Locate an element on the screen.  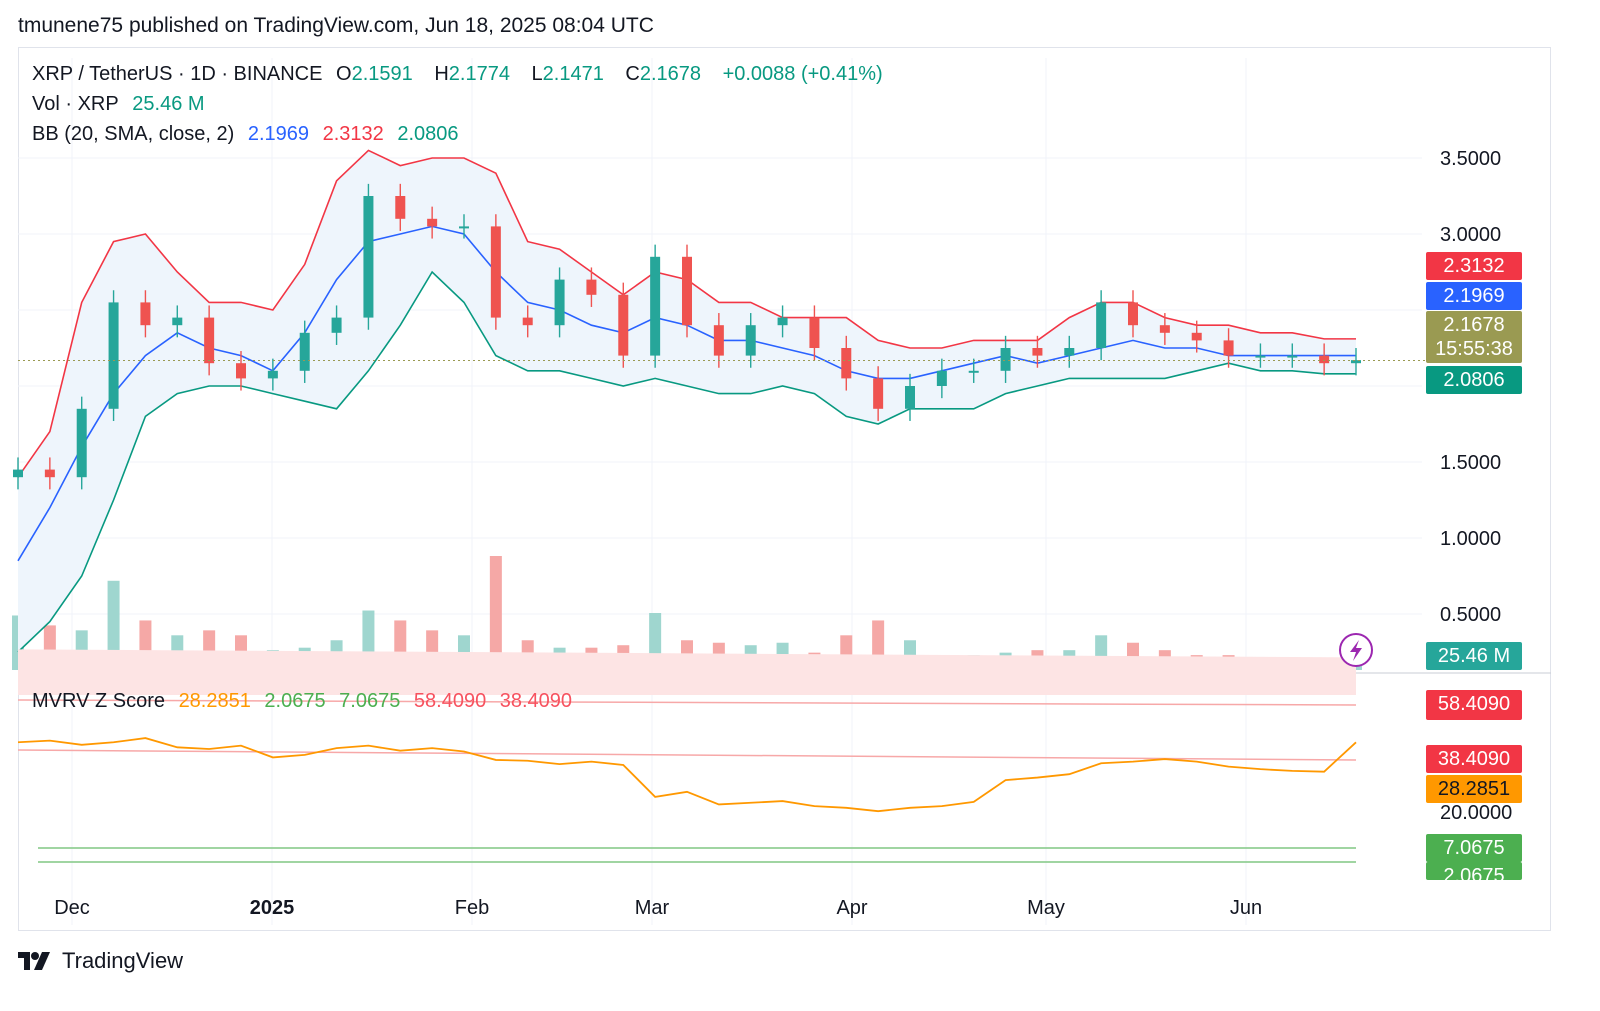
change-value: +0.0088 (+0.41%) is located at coordinates (802, 74).